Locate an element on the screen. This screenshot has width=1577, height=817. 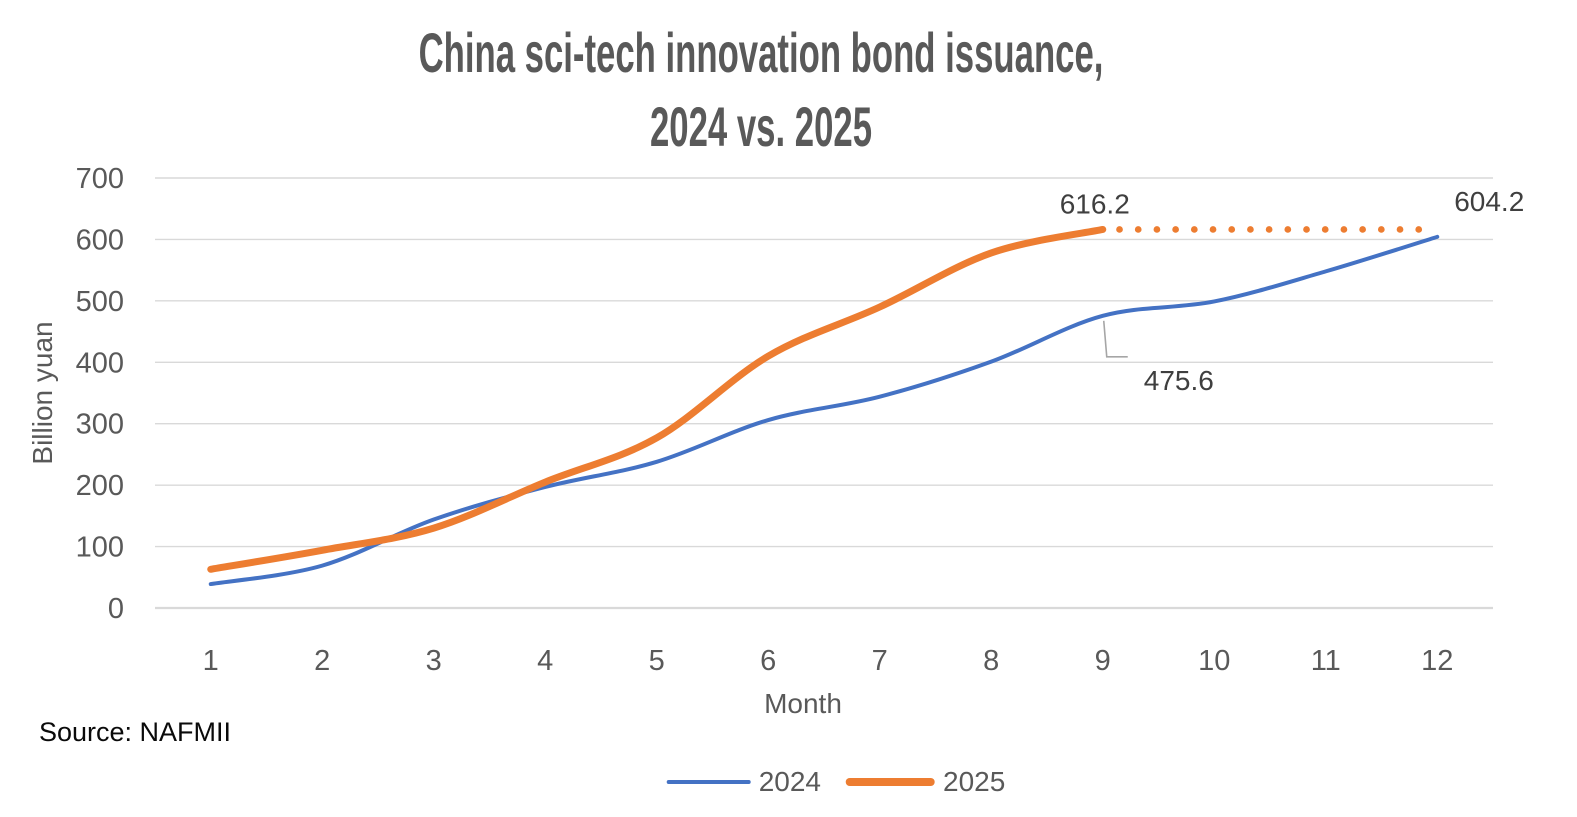
x-tick-label: 6 is located at coordinates (768, 661).